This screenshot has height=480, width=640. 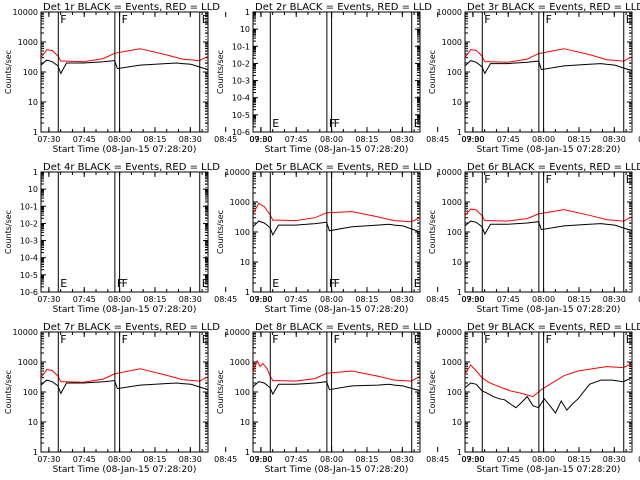 What do you see at coordinates (131, 327) in the screenshot?
I see `panel-title: Det 7r BLACK = Events, RED = LLD` at bounding box center [131, 327].